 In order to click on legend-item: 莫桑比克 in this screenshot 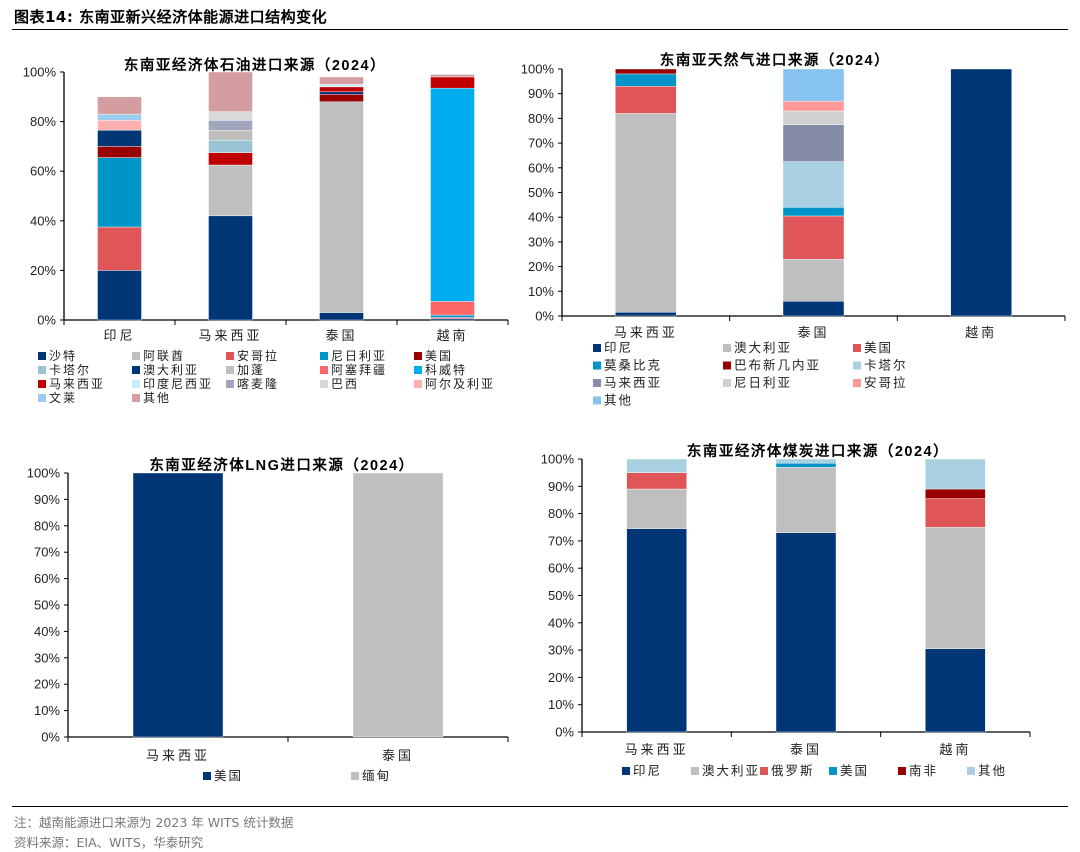, I will do `click(627, 366)`.